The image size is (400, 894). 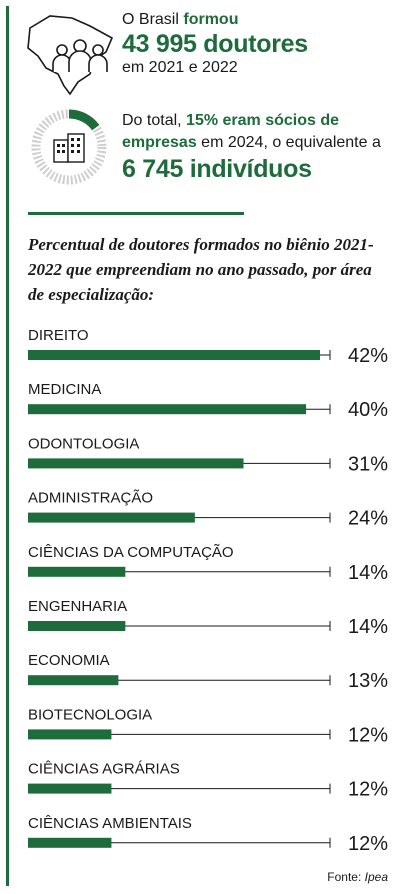 What do you see at coordinates (69, 660) in the screenshot?
I see `category-label: ECONOMIA` at bounding box center [69, 660].